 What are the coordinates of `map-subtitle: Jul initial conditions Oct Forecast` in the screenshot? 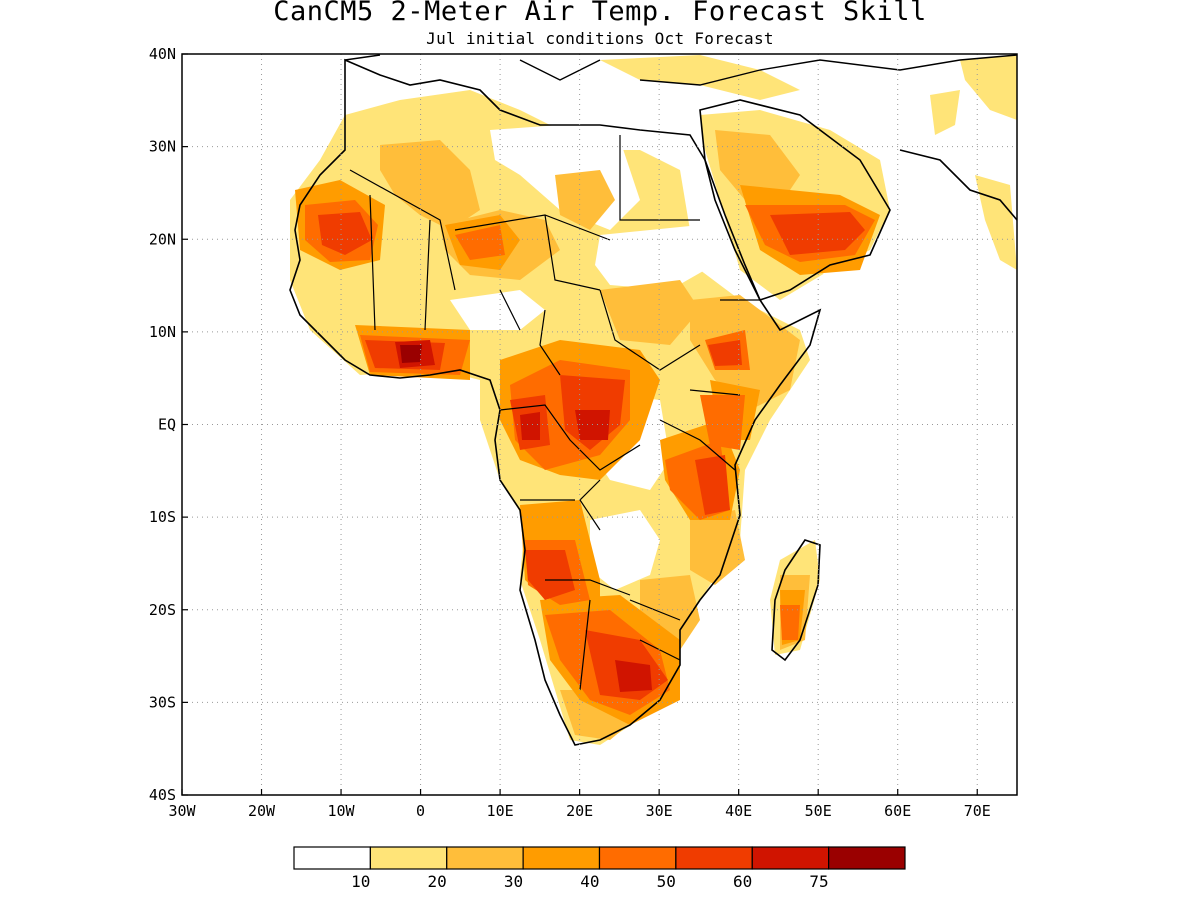 It's located at (600, 38).